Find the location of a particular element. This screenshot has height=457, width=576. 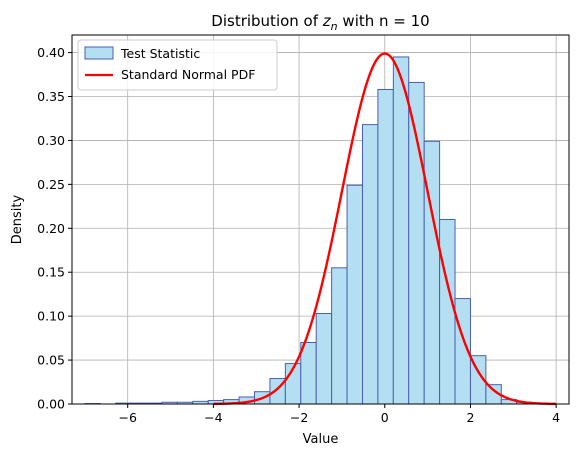

y-tick-label-1: 0.05 is located at coordinates (51, 360).